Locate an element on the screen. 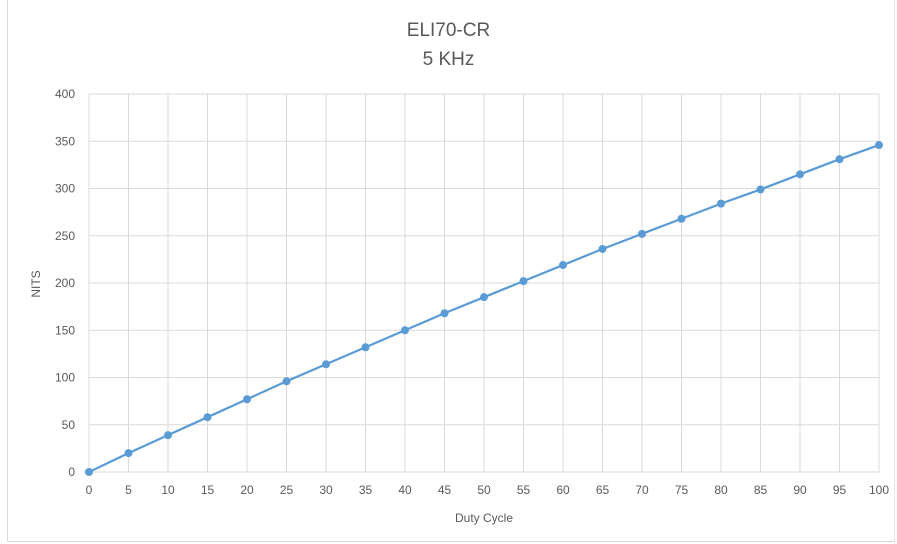 Image resolution: width=897 pixels, height=544 pixels. x-tick-label: 85 is located at coordinates (761, 490).